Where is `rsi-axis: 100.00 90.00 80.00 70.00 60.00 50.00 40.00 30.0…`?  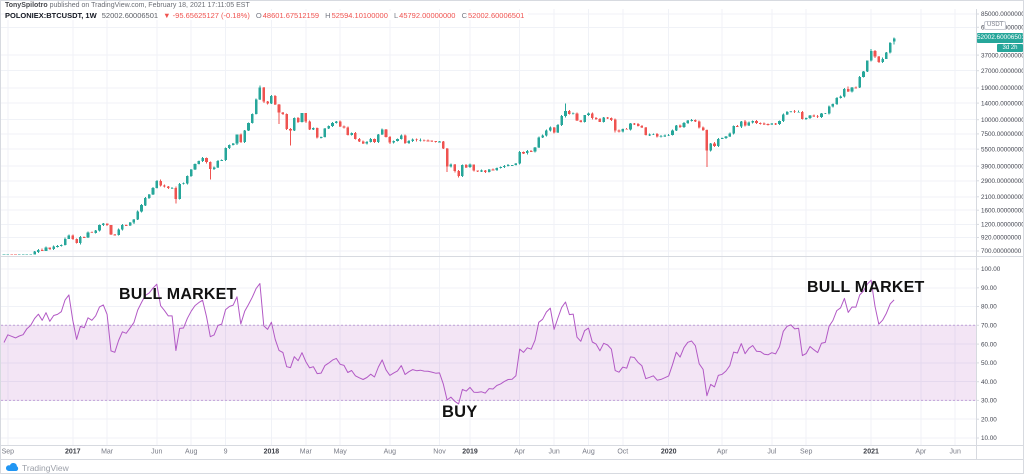 rsi-axis: 100.00 90.00 80.00 70.00 60.00 50.00 40.00 30.0… is located at coordinates (988, 354).